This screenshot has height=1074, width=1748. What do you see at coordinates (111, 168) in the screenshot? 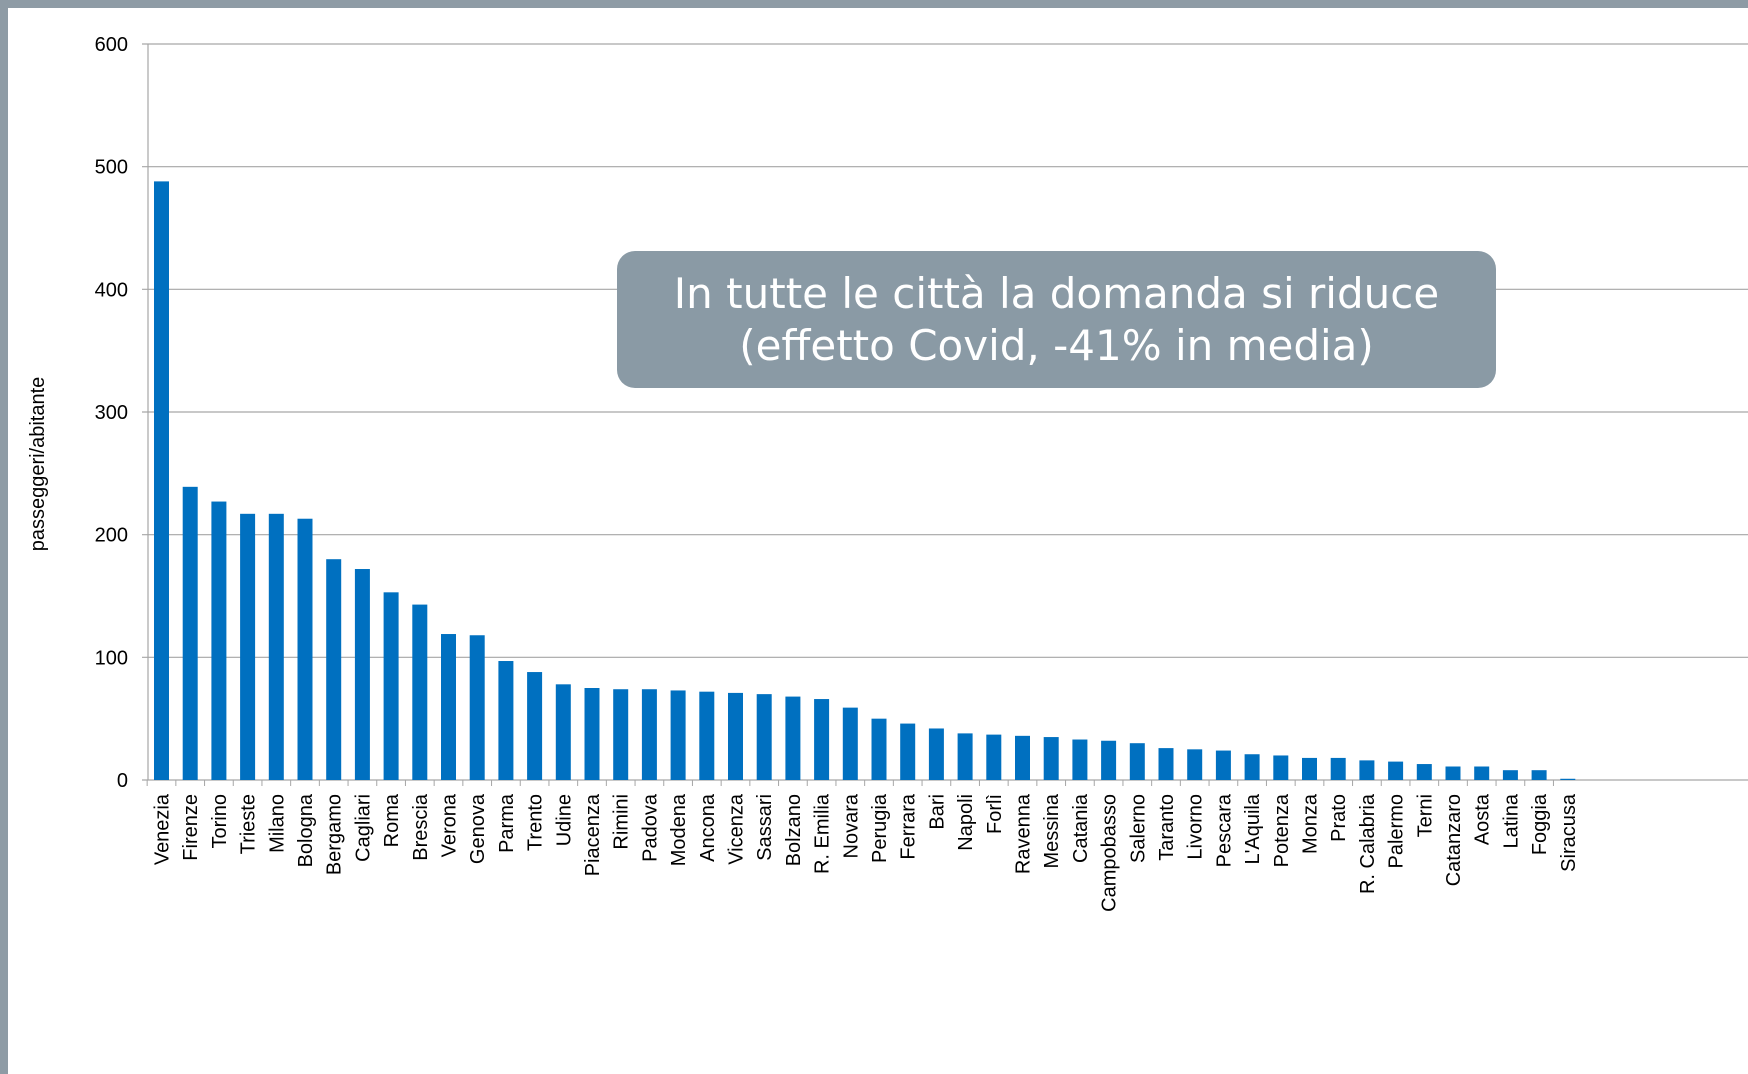
I see `y-tick-label: 500` at bounding box center [111, 168].